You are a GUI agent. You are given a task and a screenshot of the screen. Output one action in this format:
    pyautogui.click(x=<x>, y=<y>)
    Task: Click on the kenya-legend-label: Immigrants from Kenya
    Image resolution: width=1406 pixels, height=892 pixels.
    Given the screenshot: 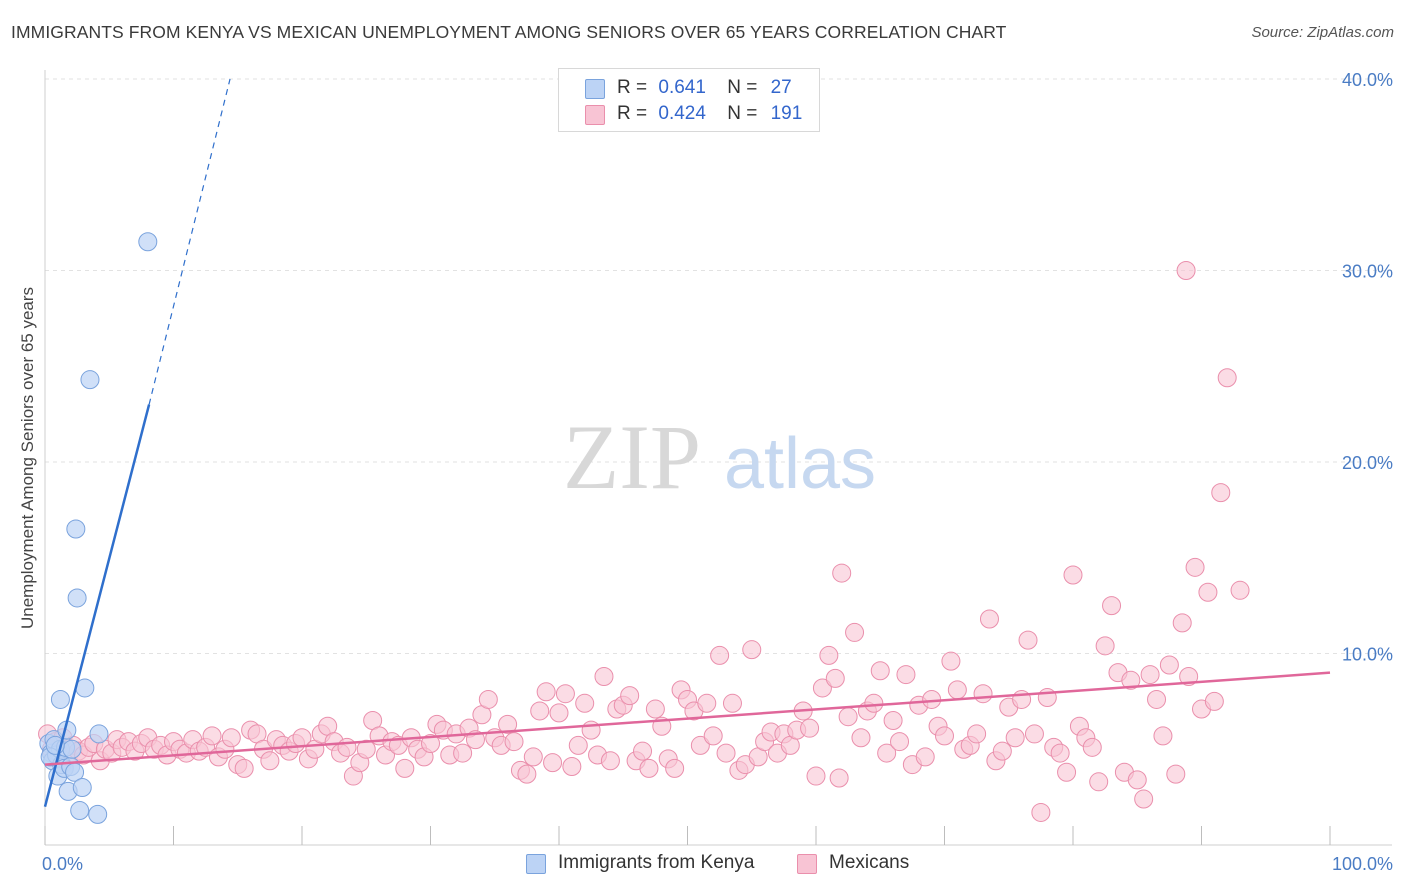 What is the action you would take?
    pyautogui.click(x=656, y=862)
    